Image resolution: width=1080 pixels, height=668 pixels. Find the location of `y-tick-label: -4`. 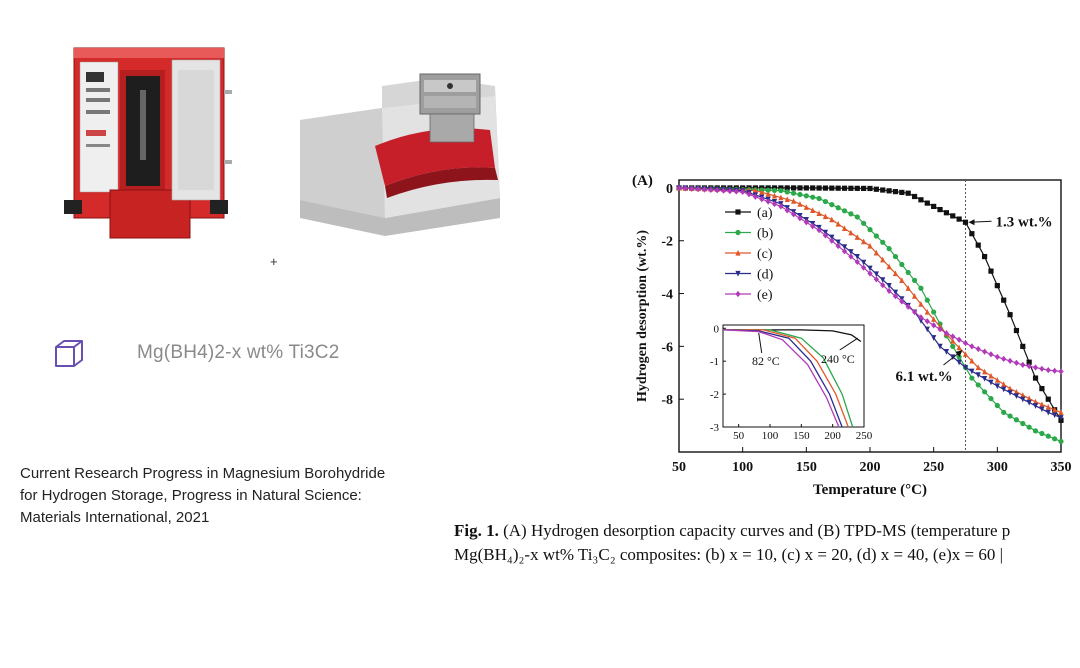

y-tick-label: -4 is located at coordinates (667, 295).